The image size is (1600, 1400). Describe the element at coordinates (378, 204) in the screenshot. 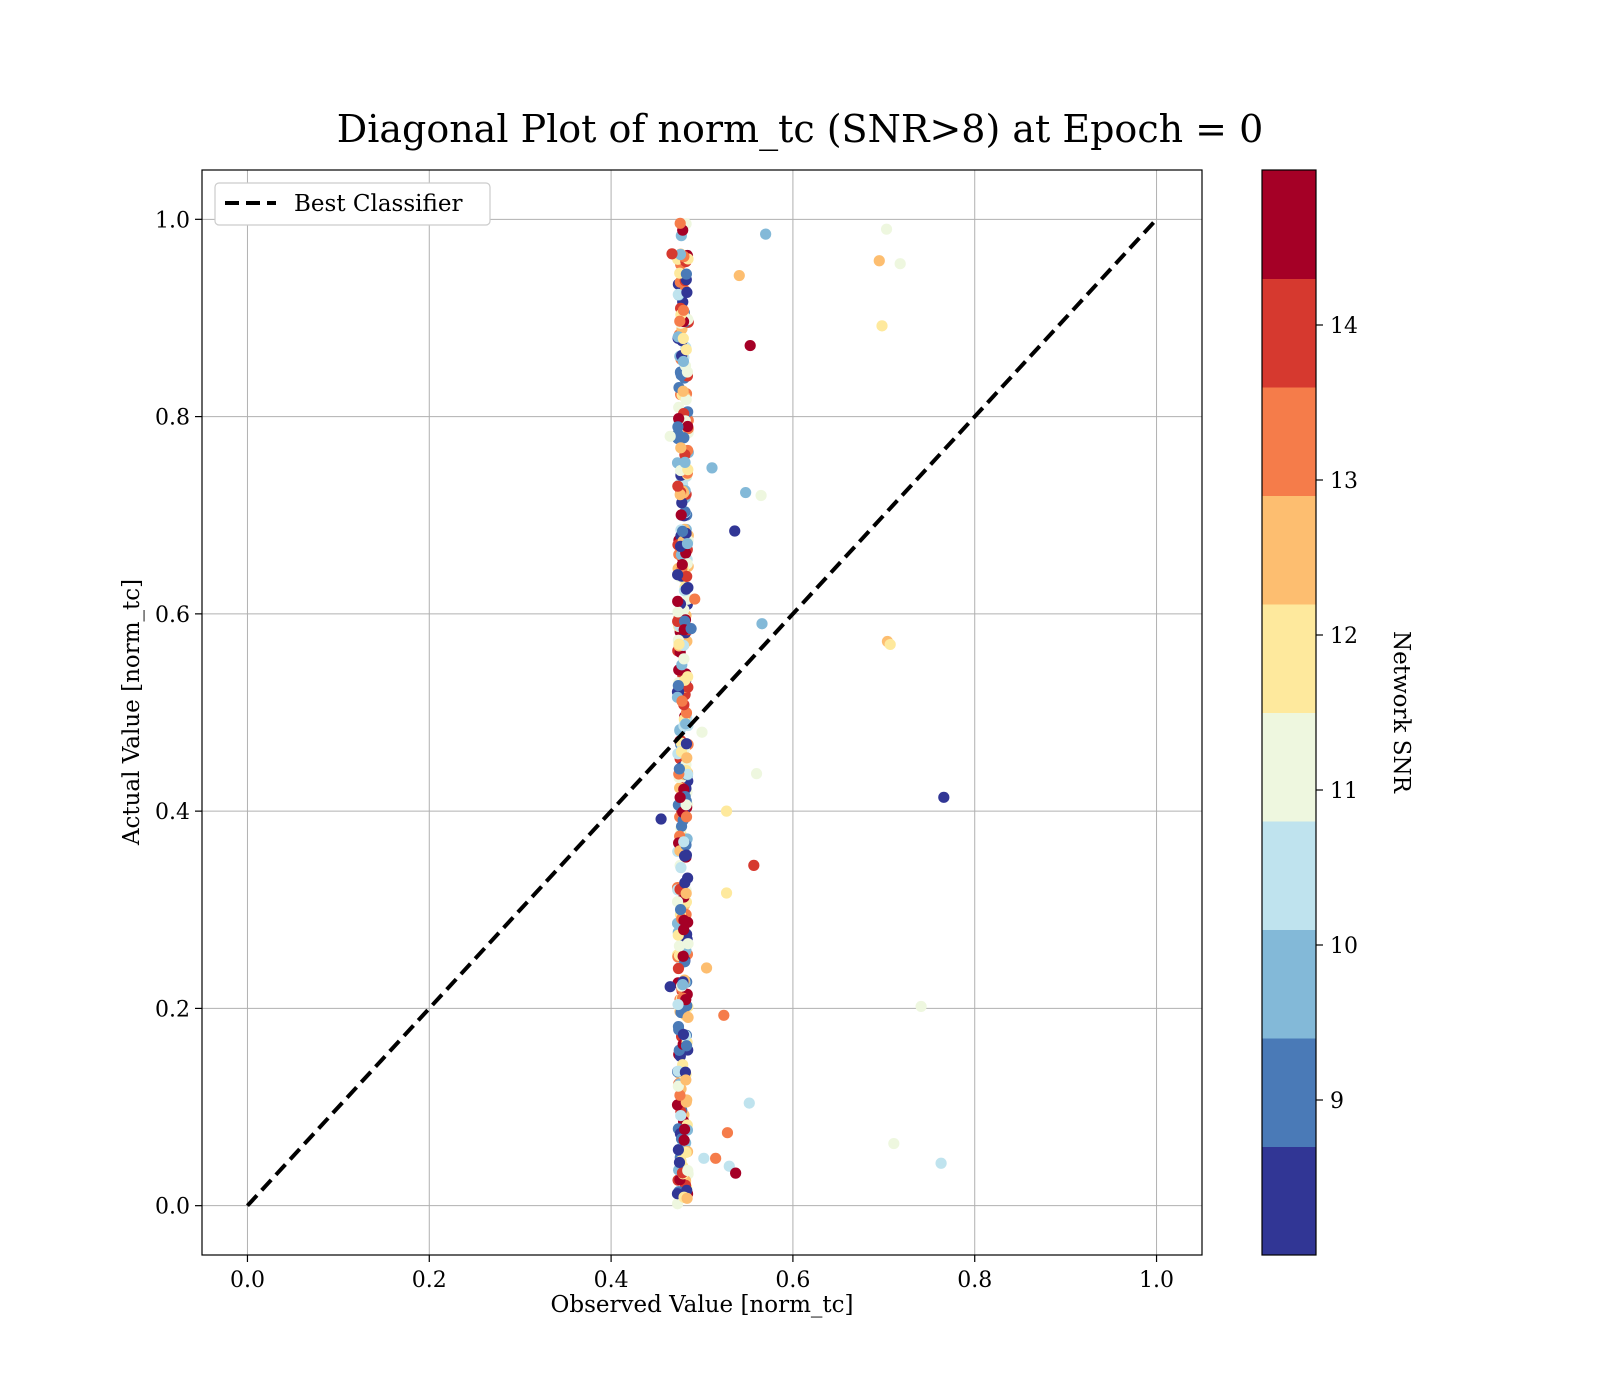

I see `legend-label: Best Classifier` at that location.